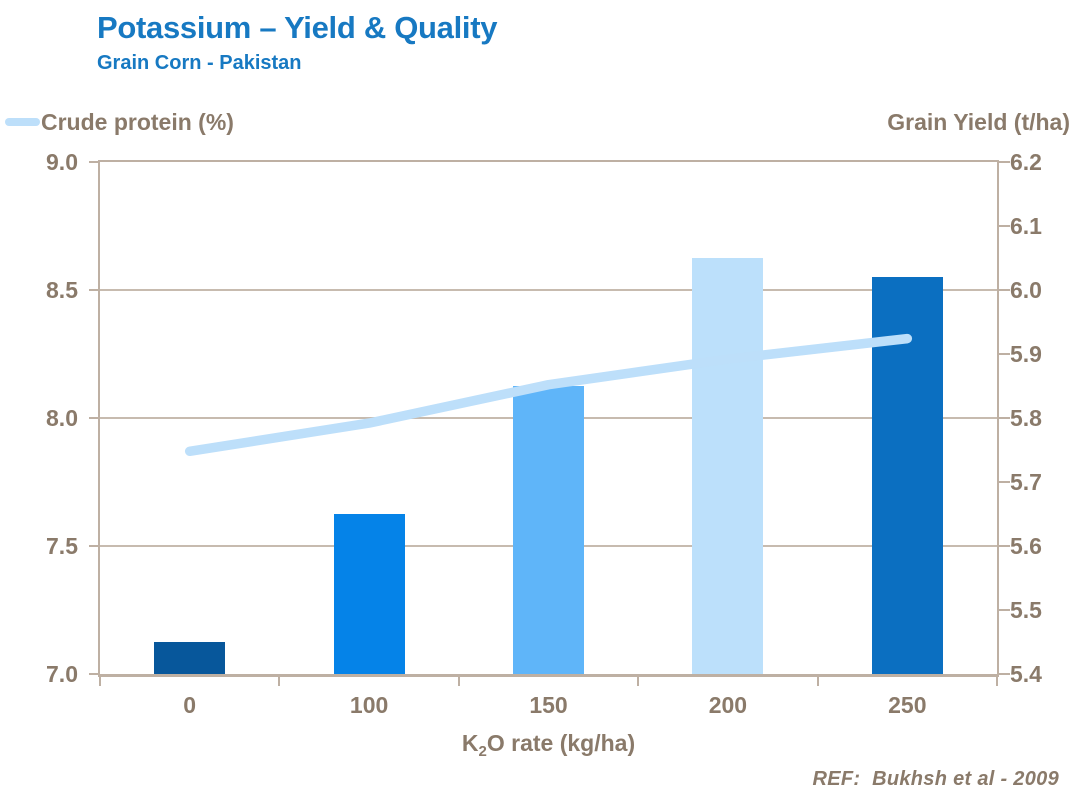 This screenshot has width=1079, height=804. I want to click on x-axis-title-suffix: O rate (kg/ha), so click(561, 743).